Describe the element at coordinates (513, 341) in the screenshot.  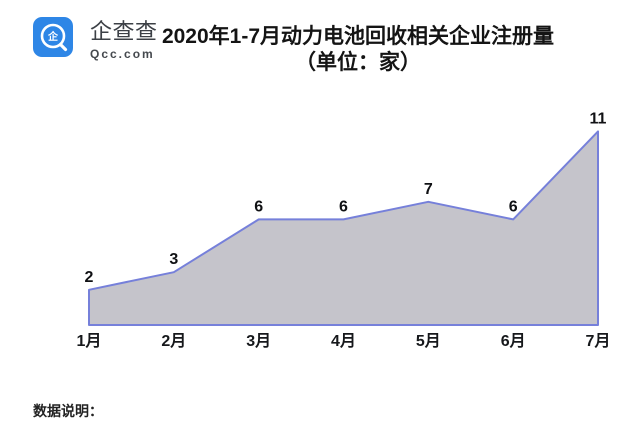
I see `x-axis-label: 6月` at that location.